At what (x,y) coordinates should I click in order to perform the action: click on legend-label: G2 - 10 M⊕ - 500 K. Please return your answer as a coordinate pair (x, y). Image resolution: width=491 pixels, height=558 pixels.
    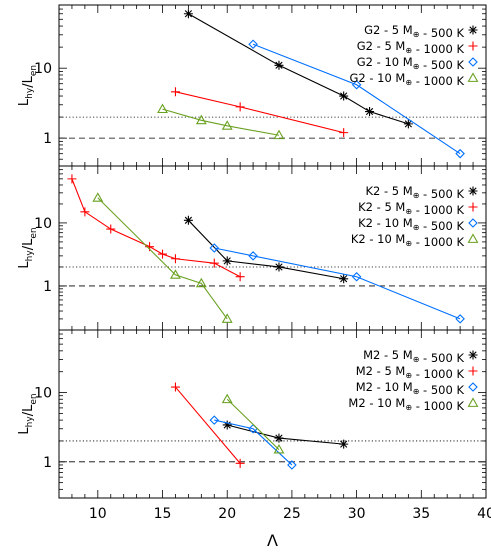
    Looking at the image, I should click on (411, 63).